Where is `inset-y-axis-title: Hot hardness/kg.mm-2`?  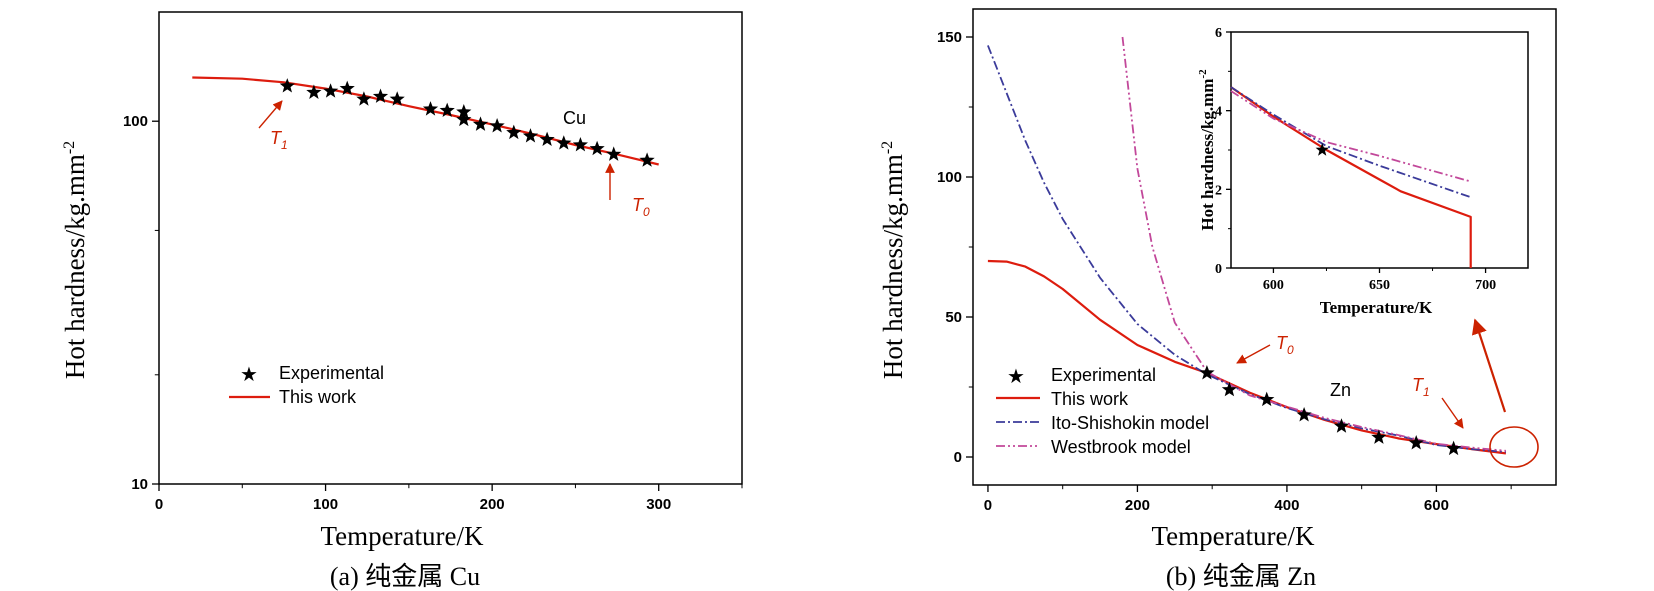
inset-y-axis-title: Hot hardness/kg.mm-2 is located at coordinates (1207, 150).